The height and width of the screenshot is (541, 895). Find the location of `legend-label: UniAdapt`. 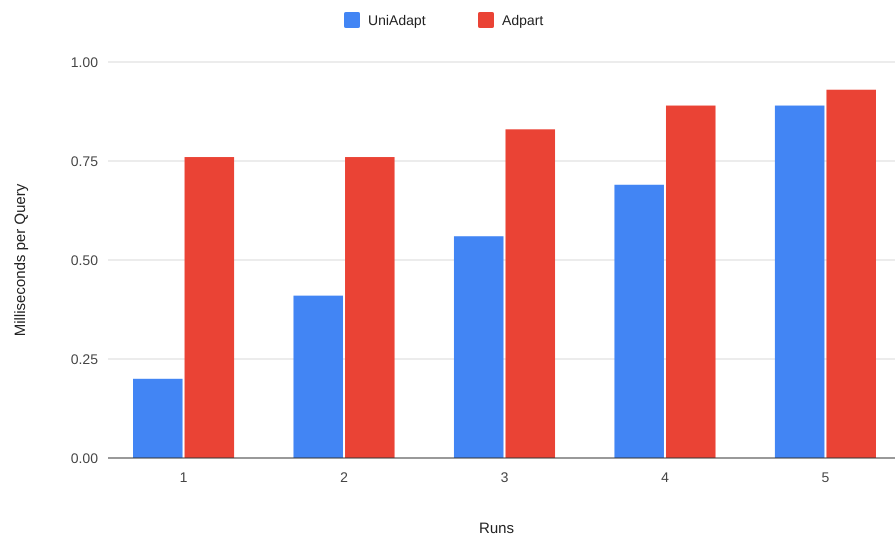

legend-label: UniAdapt is located at coordinates (397, 20).